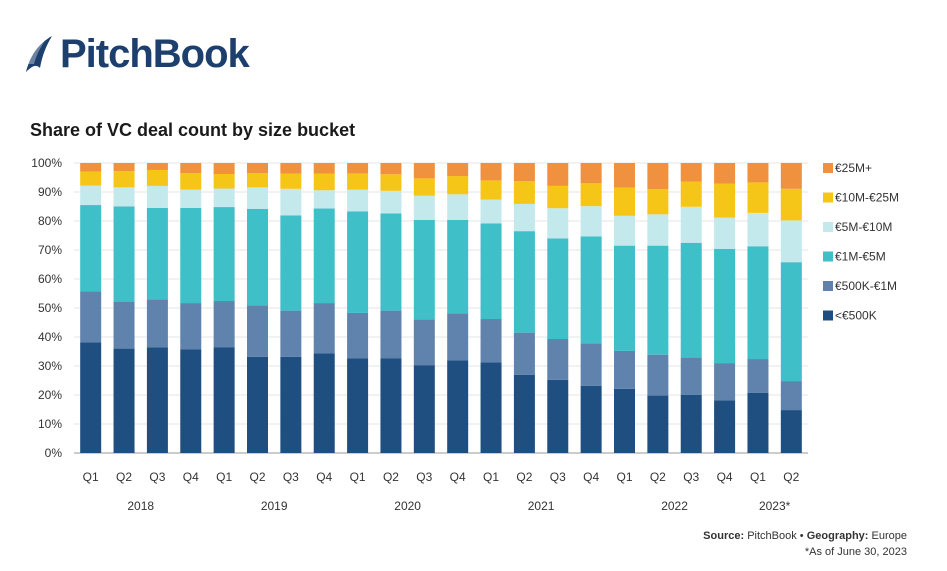 This screenshot has width=947, height=571. I want to click on y-tick-label: 100%, so click(46, 163).